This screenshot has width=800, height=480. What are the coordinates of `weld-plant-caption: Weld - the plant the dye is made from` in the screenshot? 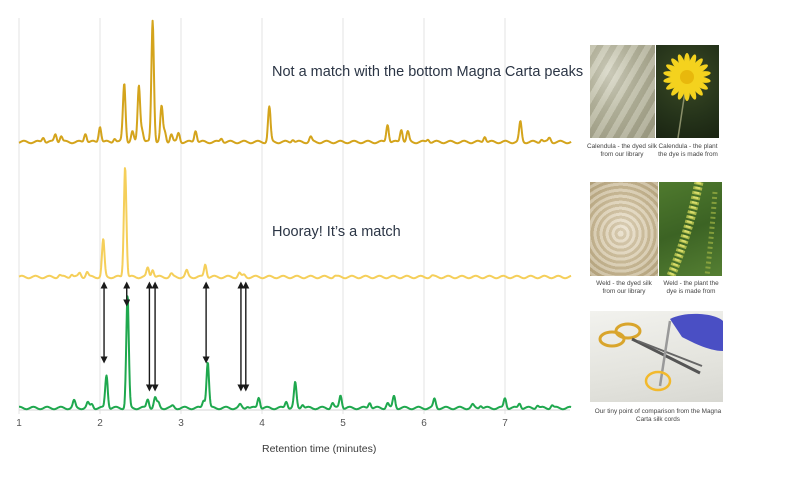 It's located at (691, 287).